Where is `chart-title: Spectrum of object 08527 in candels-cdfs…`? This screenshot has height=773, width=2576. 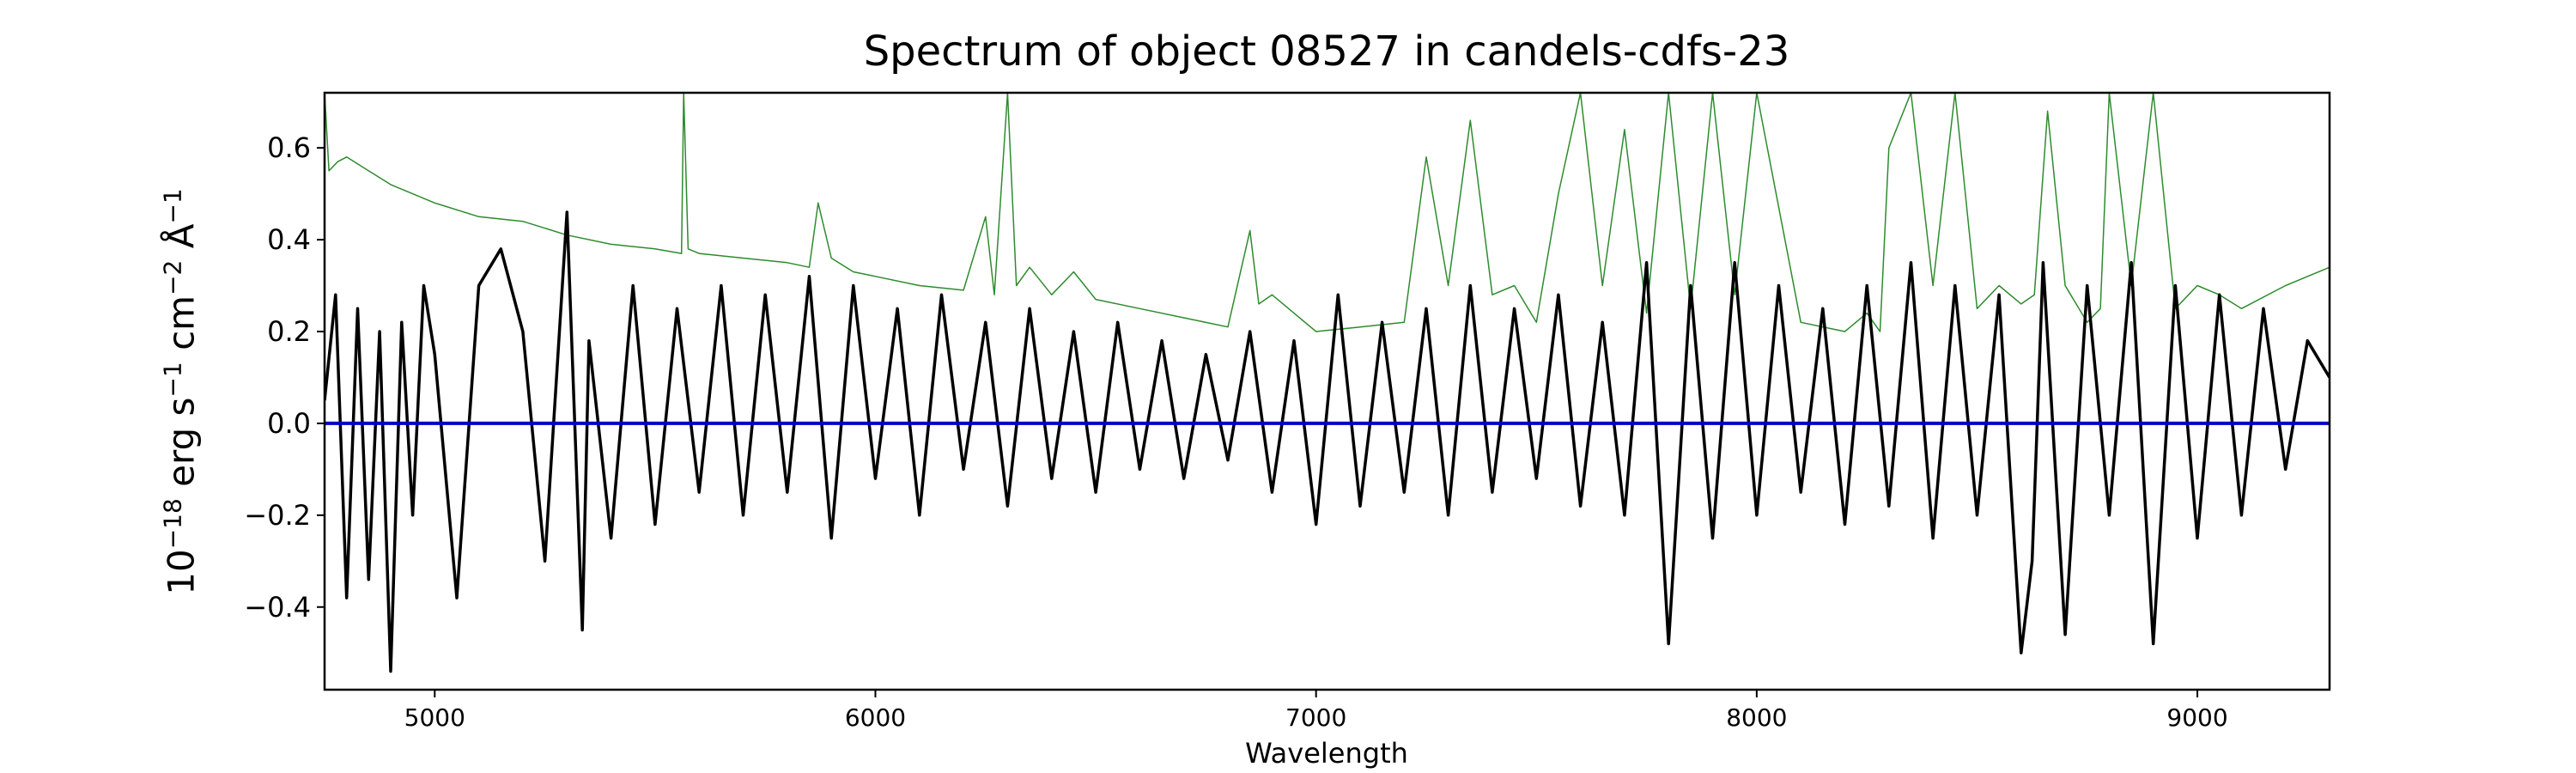 chart-title: Spectrum of object 08527 in candels-cdfs… is located at coordinates (1327, 51).